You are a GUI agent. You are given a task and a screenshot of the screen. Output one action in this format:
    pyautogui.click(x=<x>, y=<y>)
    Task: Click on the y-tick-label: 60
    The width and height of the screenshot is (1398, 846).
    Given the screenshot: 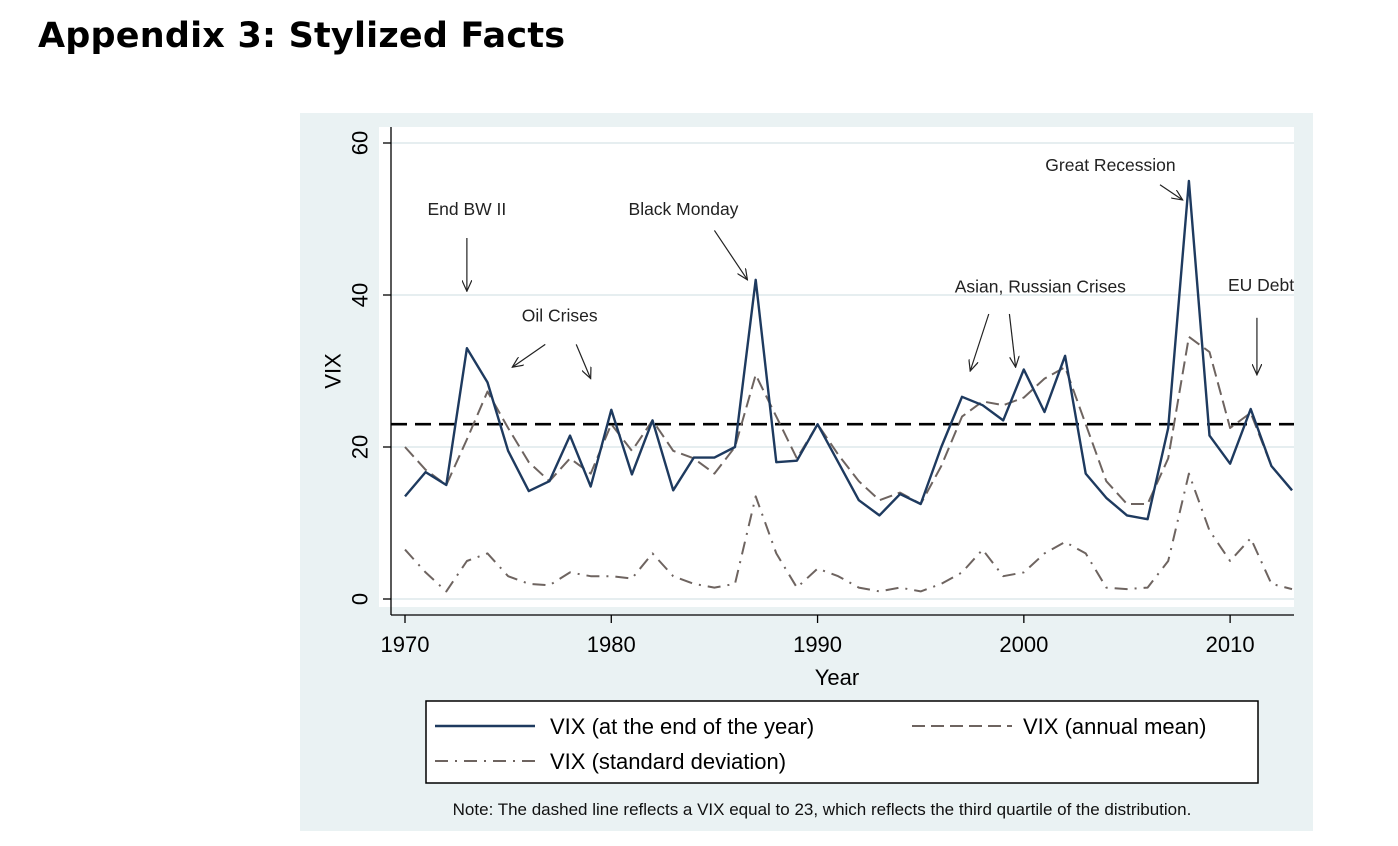 What is the action you would take?
    pyautogui.click(x=360, y=143)
    